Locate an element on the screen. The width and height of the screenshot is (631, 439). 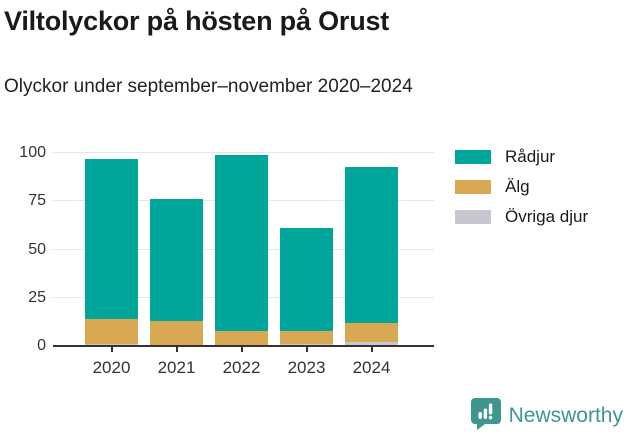
x-tick-2024 is located at coordinates (371, 349).